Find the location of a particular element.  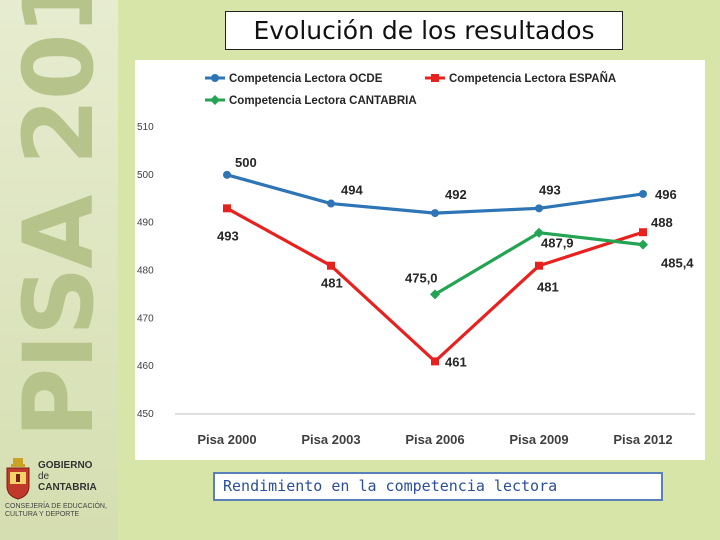

data-label: 461 is located at coordinates (456, 361).